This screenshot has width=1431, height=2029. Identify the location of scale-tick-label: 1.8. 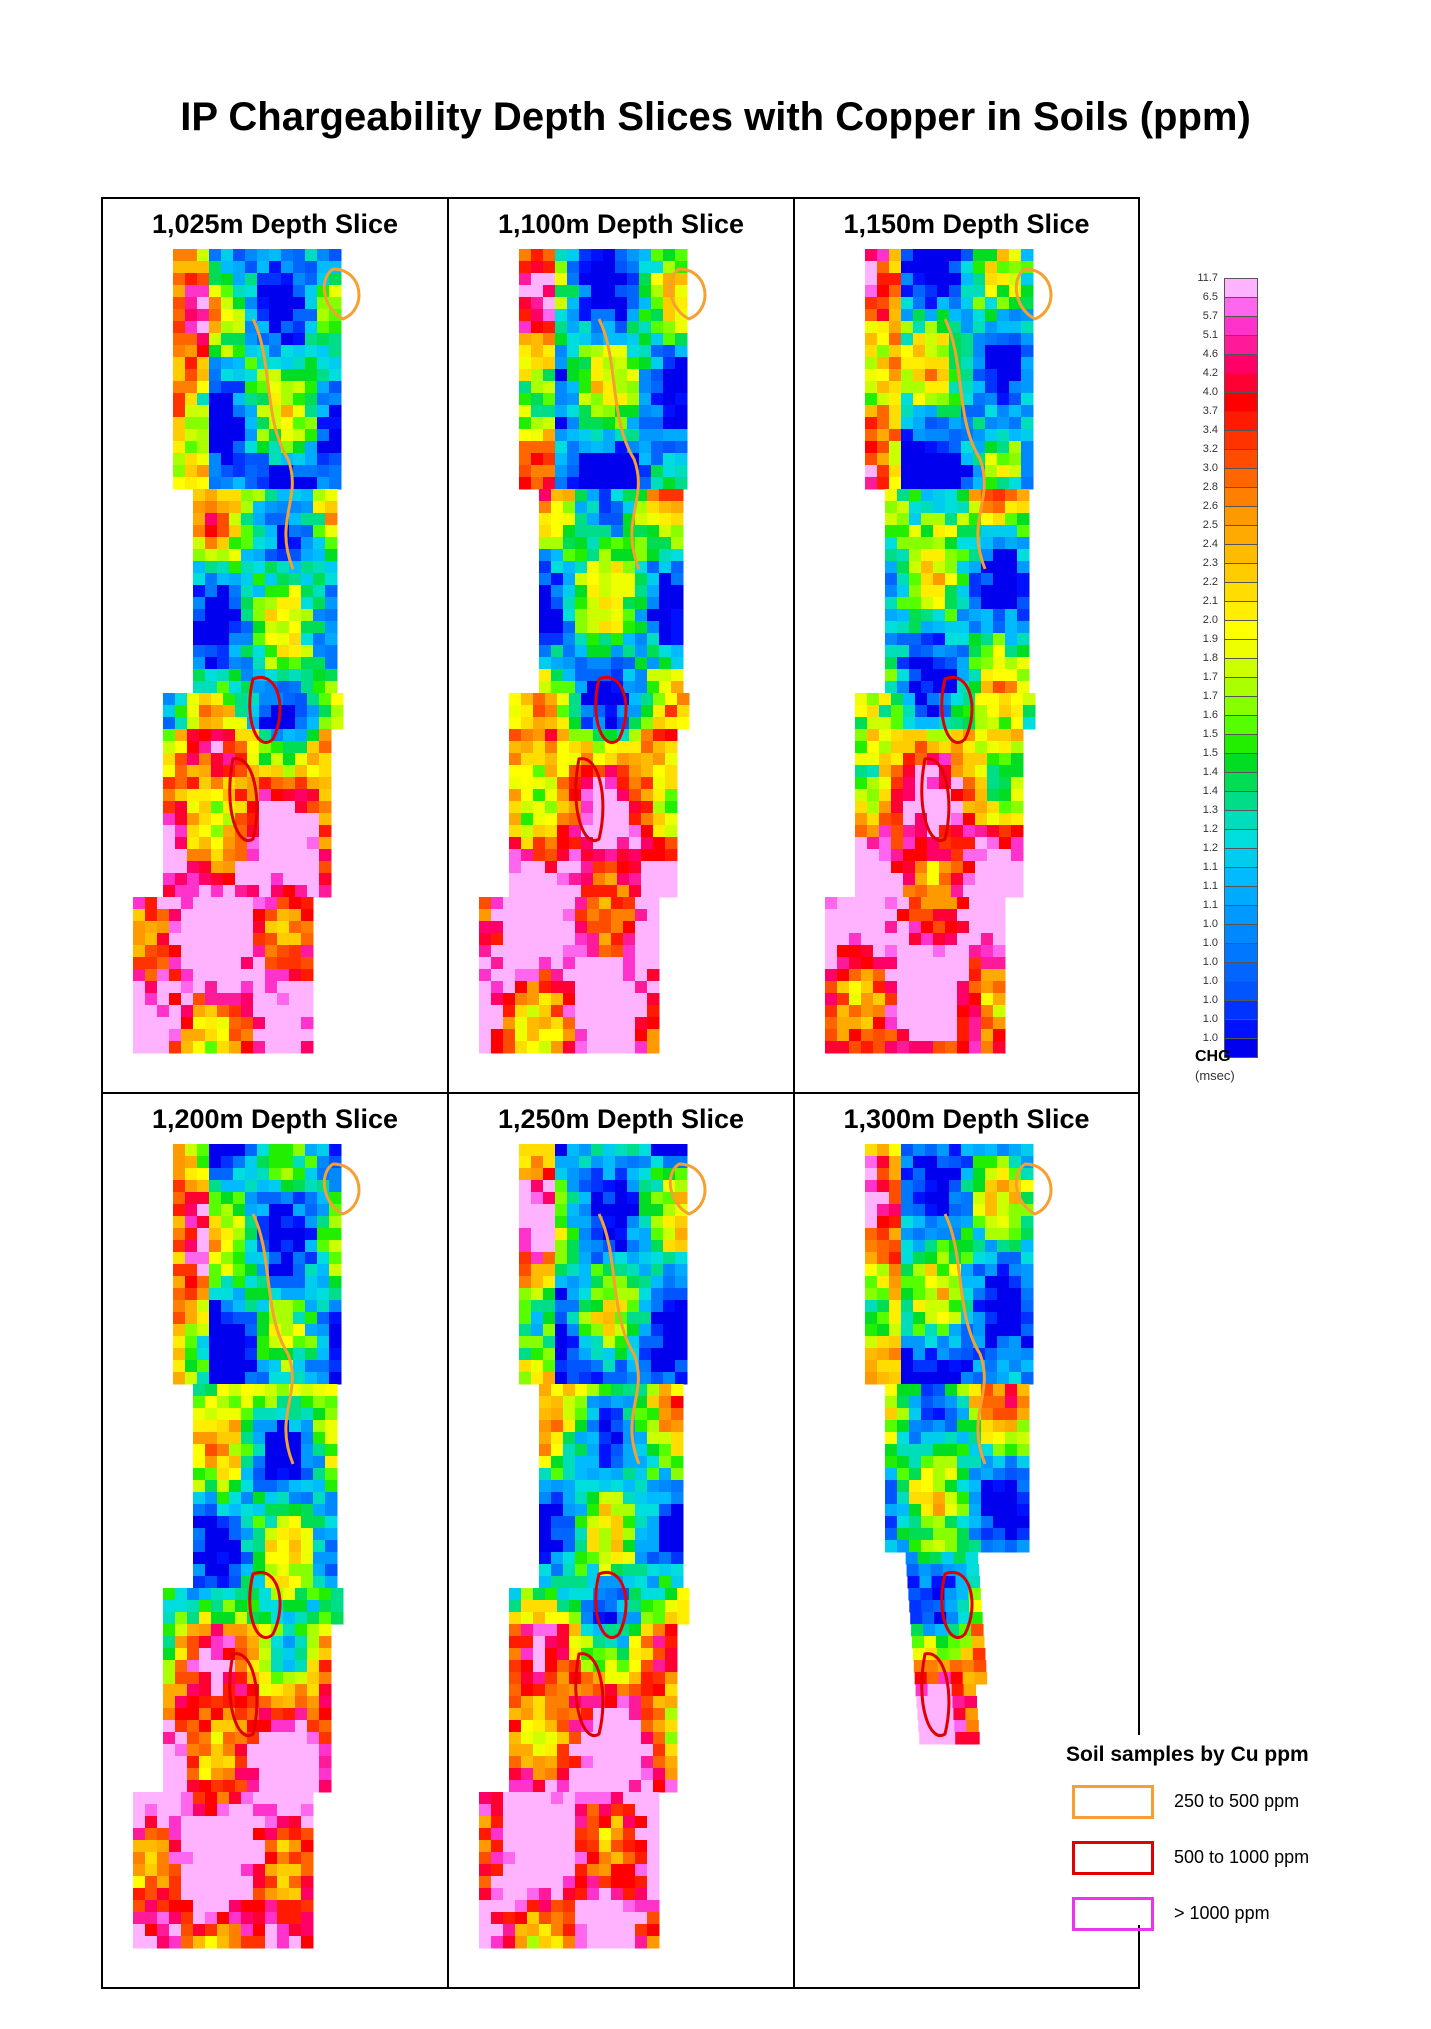
(1210, 658).